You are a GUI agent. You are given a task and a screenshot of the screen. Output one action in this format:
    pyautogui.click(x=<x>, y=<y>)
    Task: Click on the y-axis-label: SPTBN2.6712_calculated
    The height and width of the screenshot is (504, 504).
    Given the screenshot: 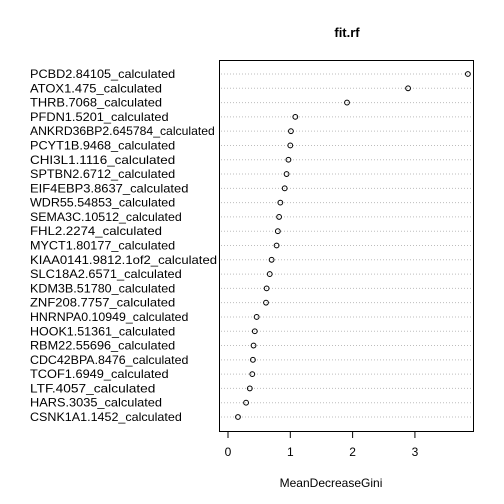 What is the action you would take?
    pyautogui.click(x=102, y=174)
    